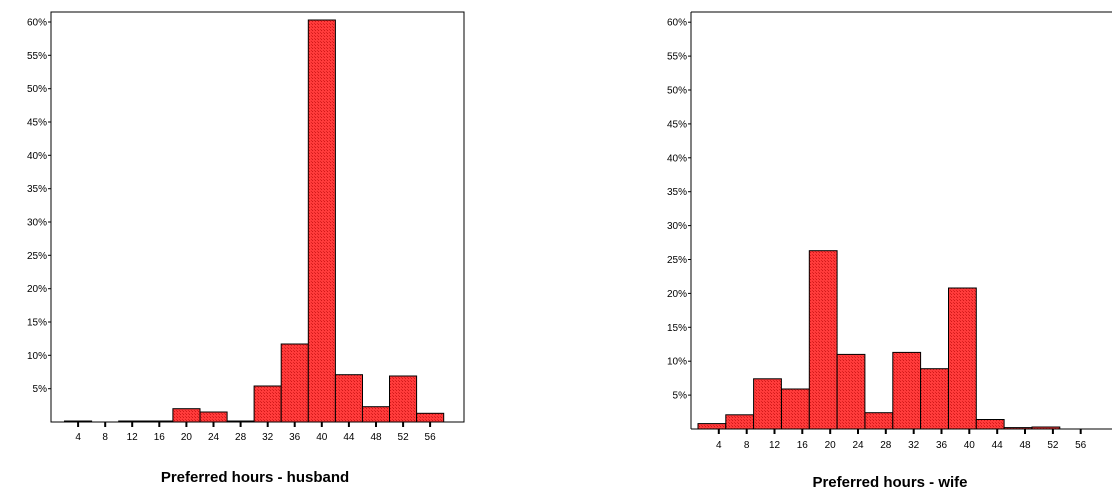  What do you see at coordinates (889, 482) in the screenshot?
I see `x-axis-label: Preferred hours - wife` at bounding box center [889, 482].